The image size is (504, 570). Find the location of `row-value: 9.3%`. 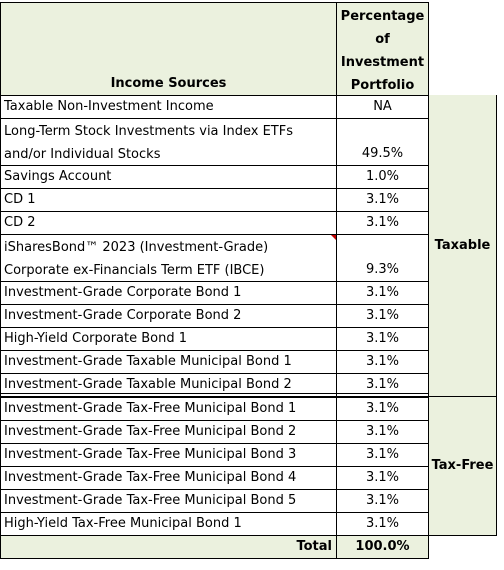

row-value: 9.3% is located at coordinates (382, 269).